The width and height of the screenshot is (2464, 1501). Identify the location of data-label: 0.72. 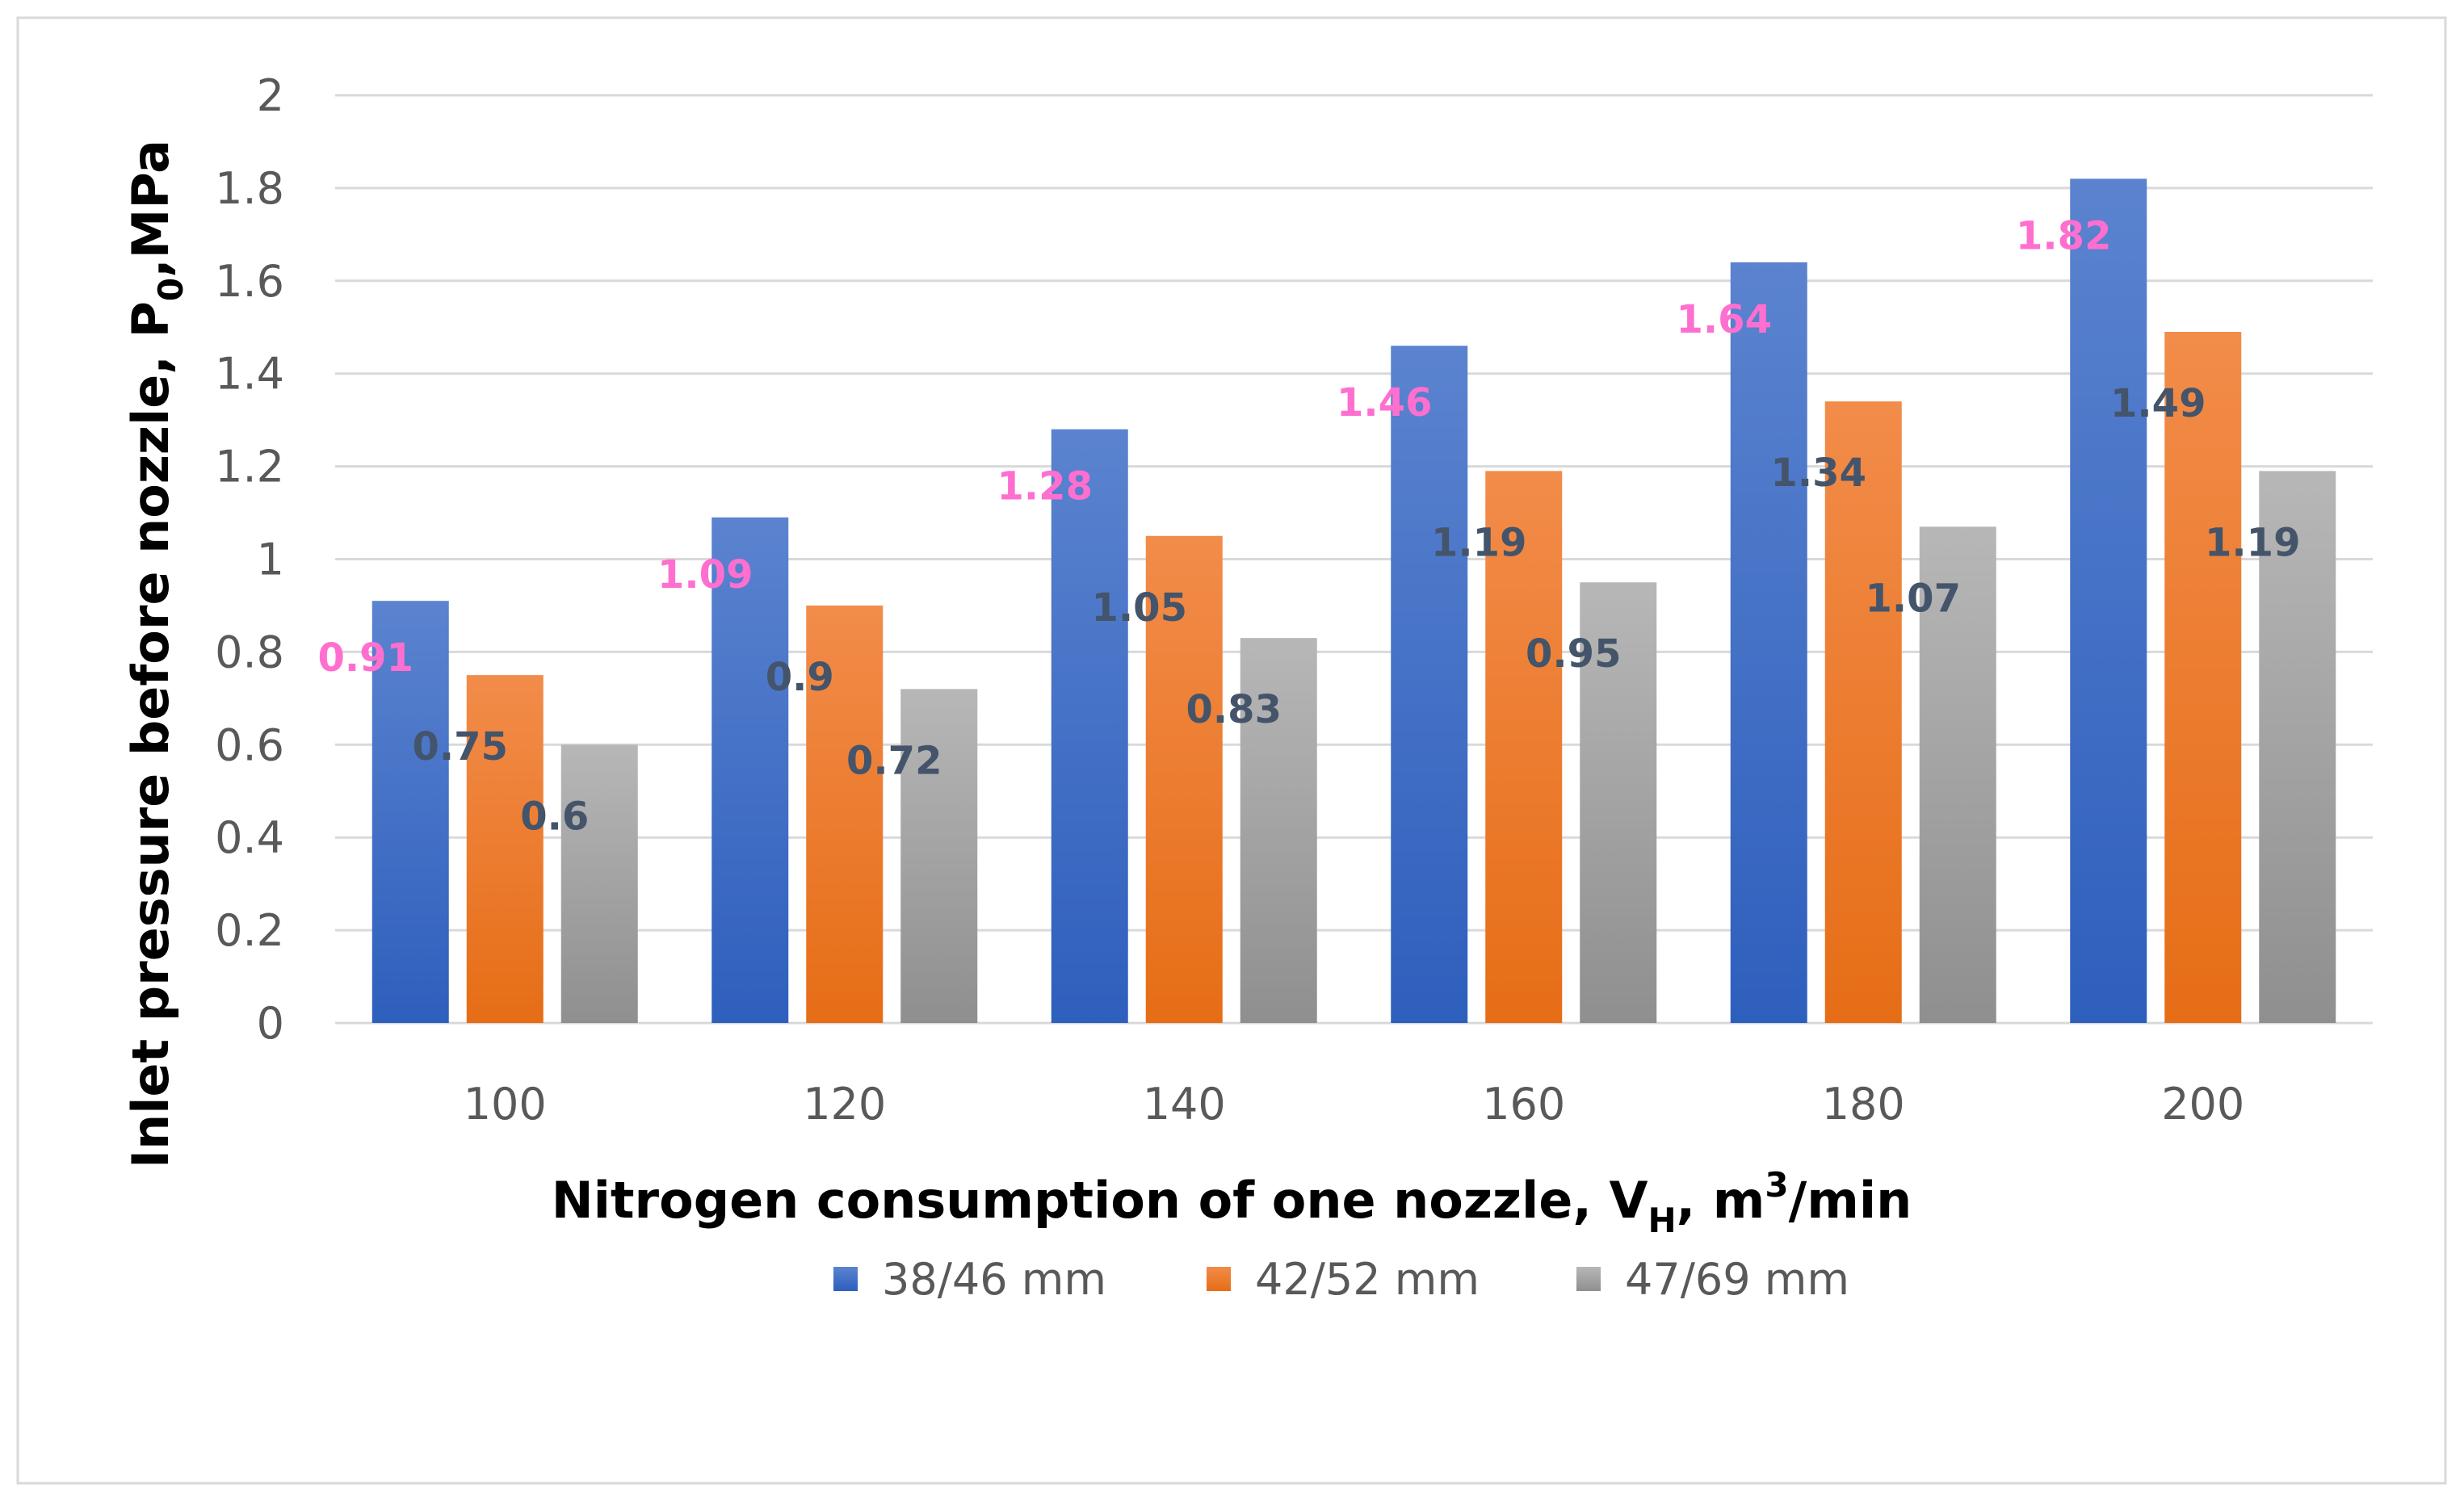
(894, 760).